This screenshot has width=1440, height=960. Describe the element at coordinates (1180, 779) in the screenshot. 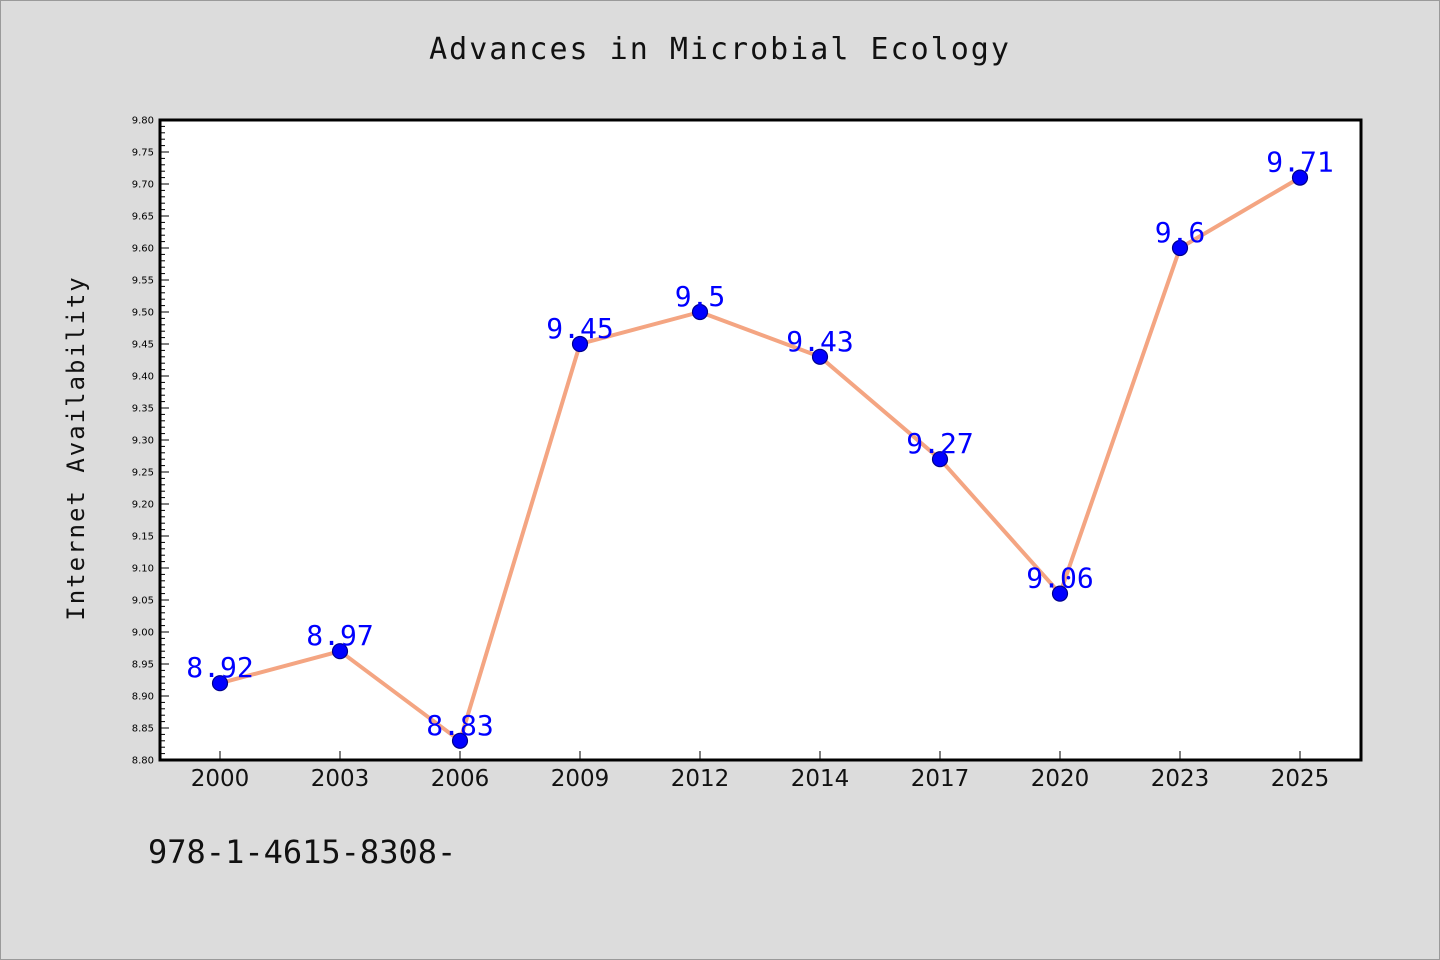

I see `x-tick-label: 2023` at that location.